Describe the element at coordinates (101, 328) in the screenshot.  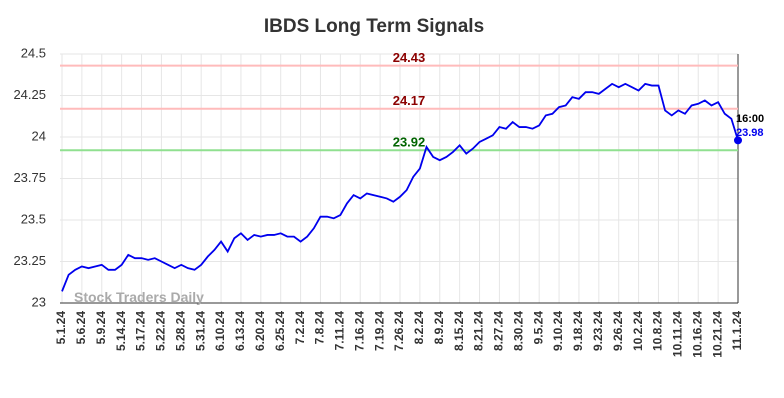
I see `x-tick-label: 5.9.24` at that location.